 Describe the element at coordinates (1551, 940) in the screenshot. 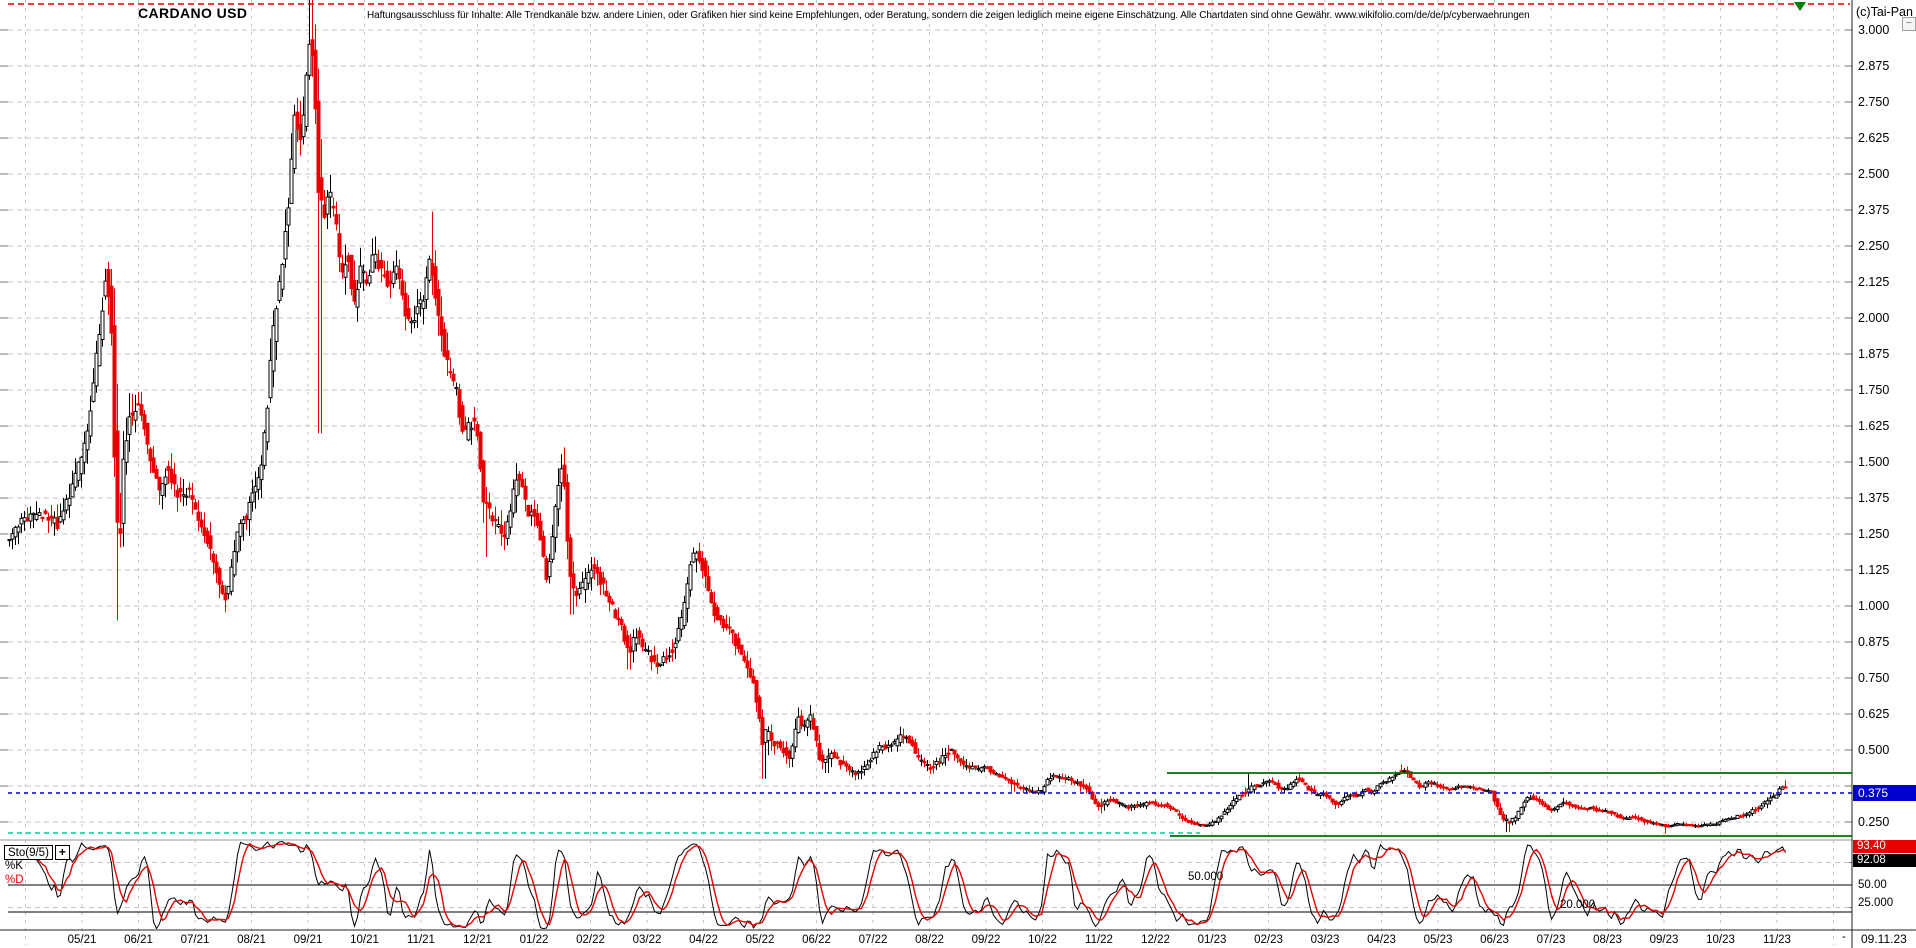

I see `month-label: 07/23` at that location.